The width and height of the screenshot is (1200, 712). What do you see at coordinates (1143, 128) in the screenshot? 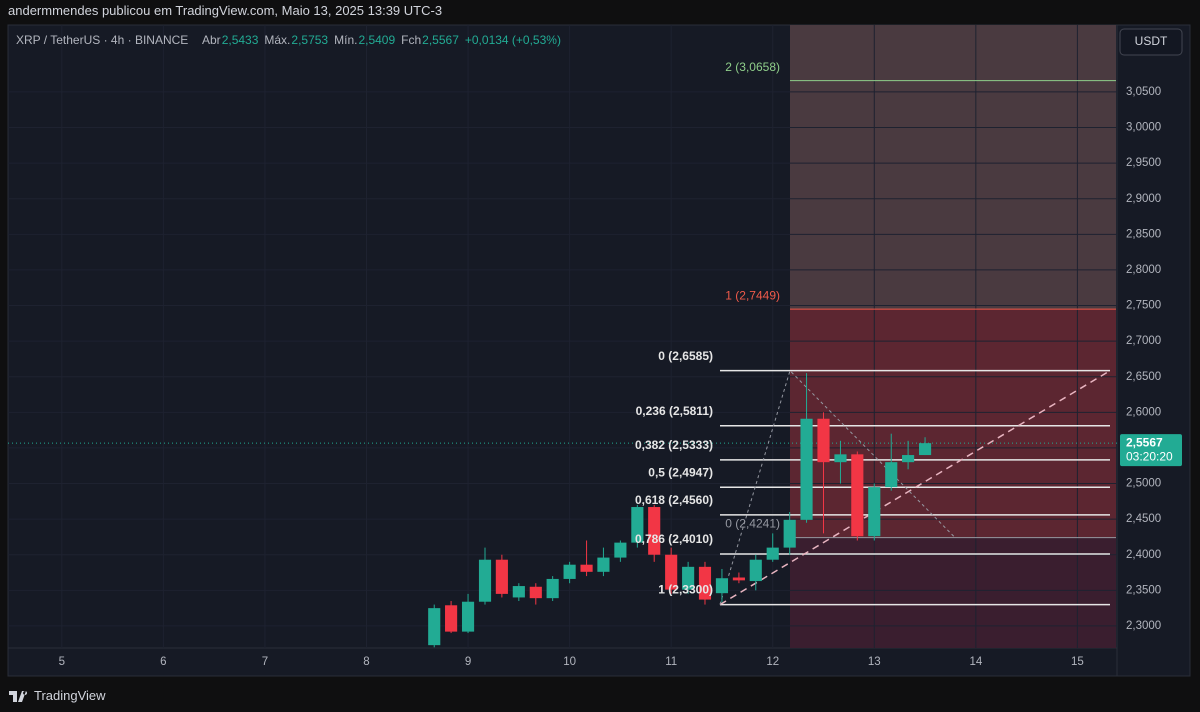
I see `y-tick-label: 3,0000` at bounding box center [1143, 128].